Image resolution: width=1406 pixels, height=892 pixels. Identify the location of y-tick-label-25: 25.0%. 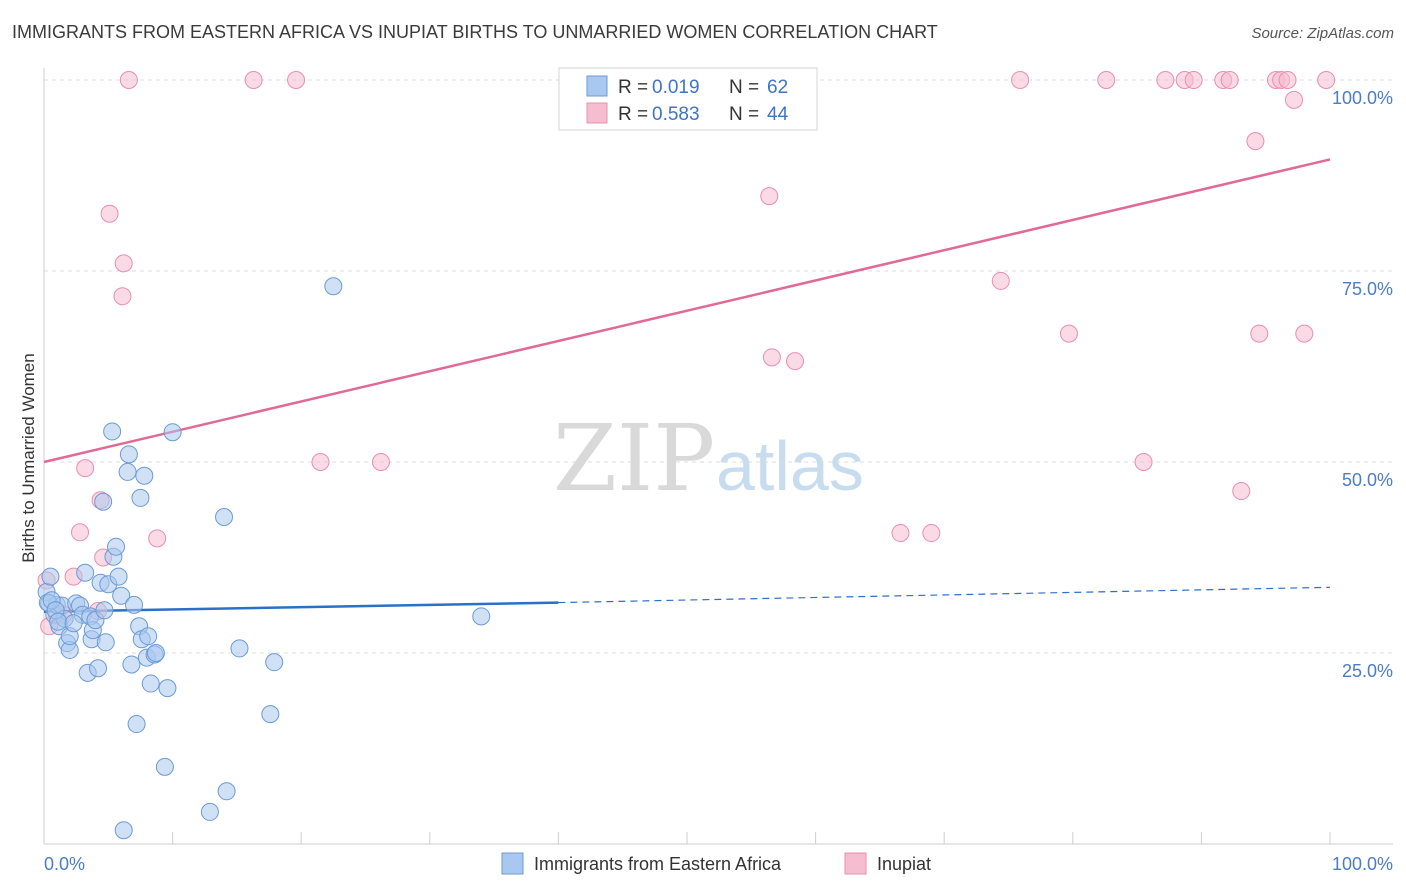
(1367, 671).